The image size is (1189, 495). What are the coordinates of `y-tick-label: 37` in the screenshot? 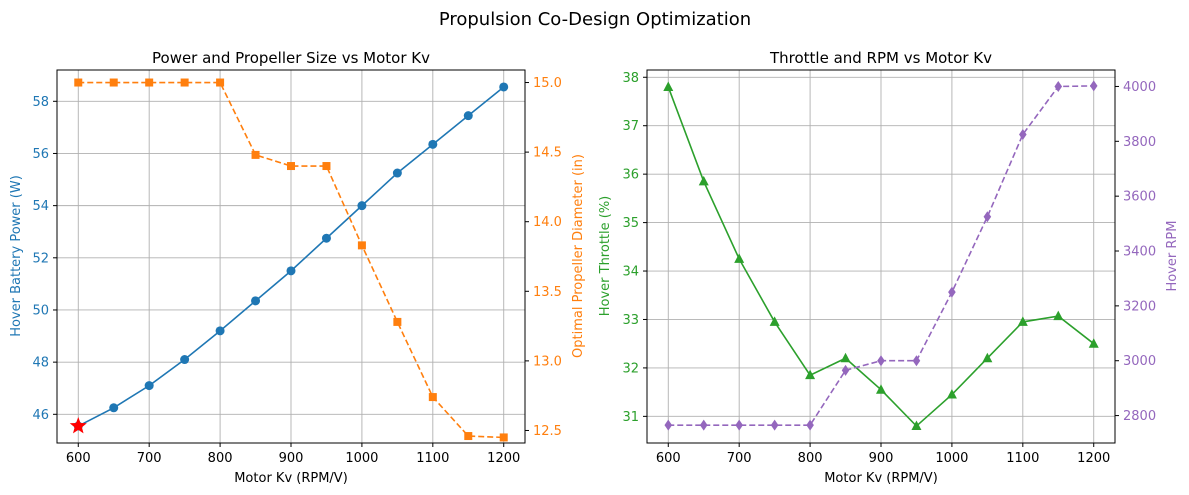 It's located at (630, 126).